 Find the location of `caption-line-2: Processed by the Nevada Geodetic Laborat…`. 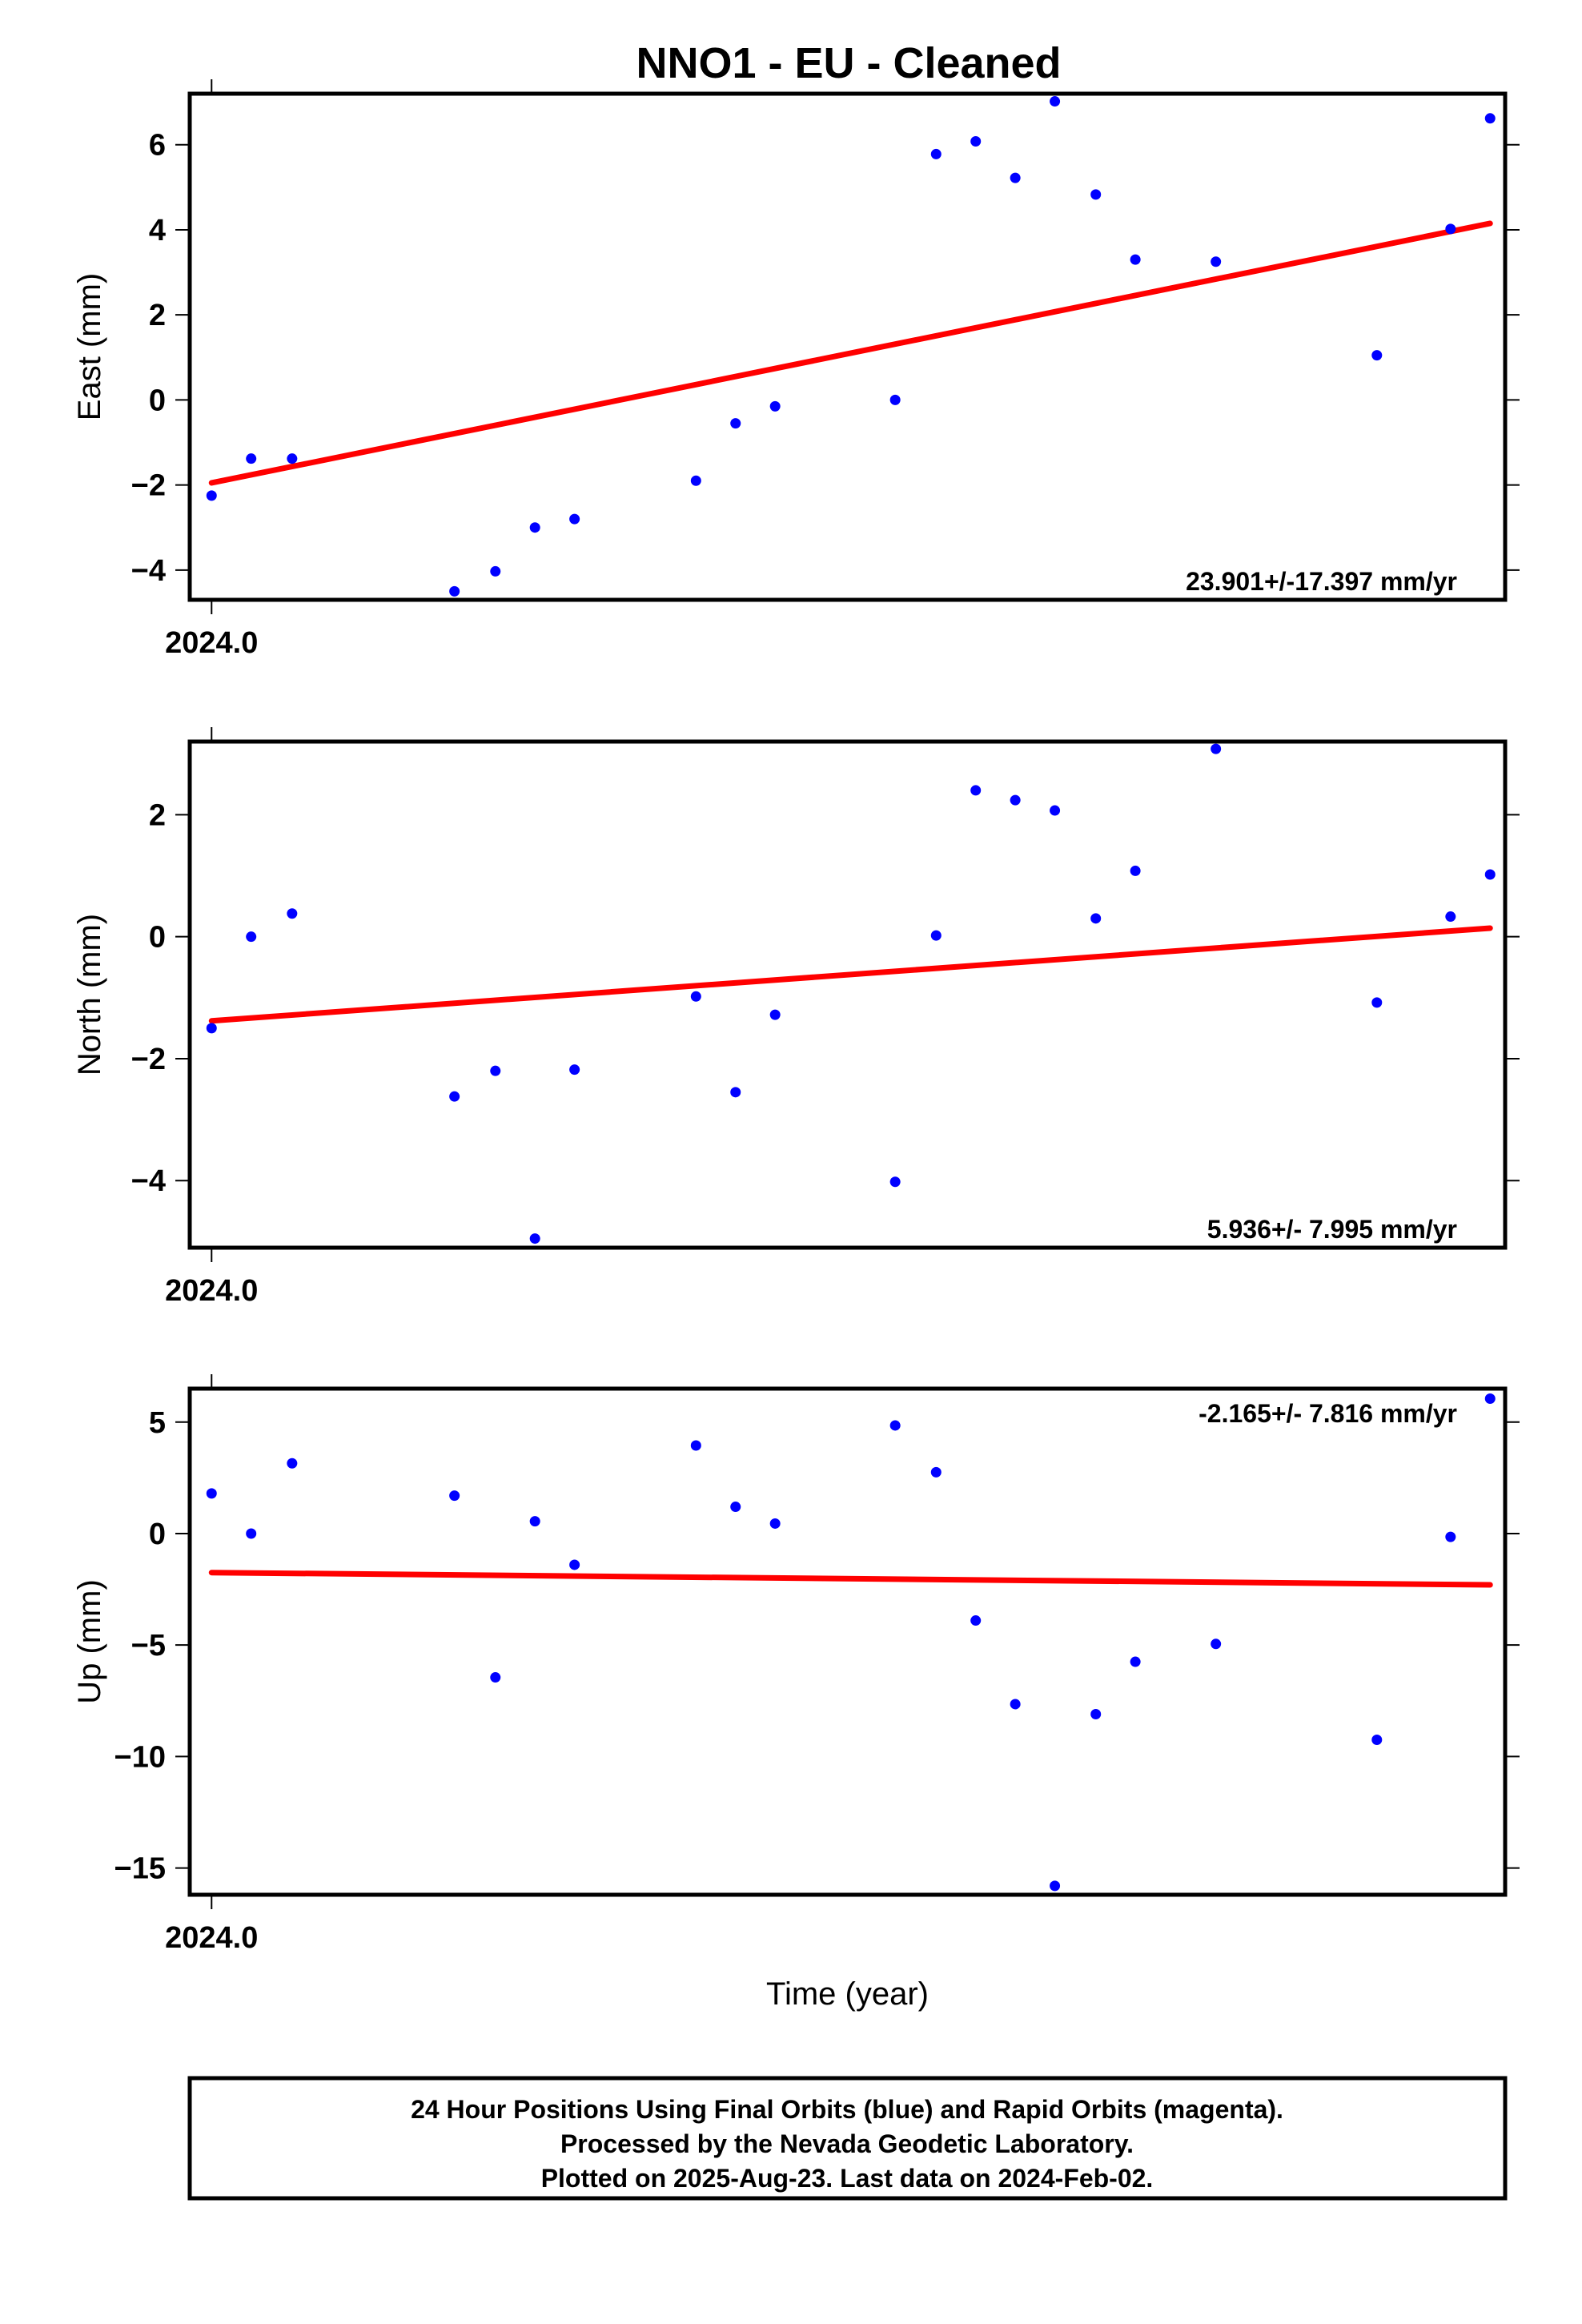

caption-line-2: Processed by the Nevada Geodetic Laborat… is located at coordinates (847, 2143).